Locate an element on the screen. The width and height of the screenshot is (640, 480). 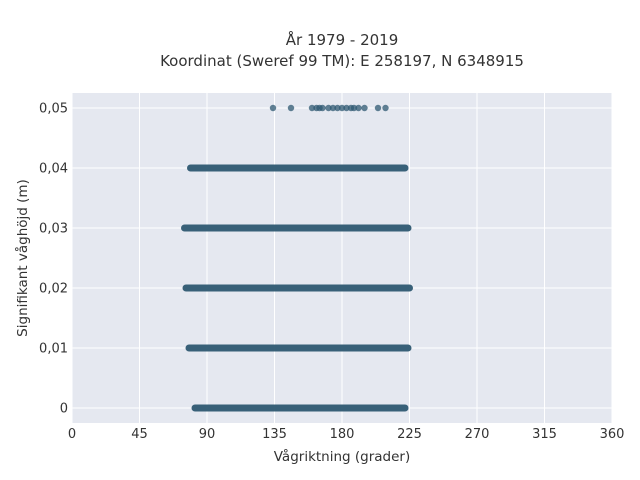
x-tick-label-7: 315 is located at coordinates (544, 434).